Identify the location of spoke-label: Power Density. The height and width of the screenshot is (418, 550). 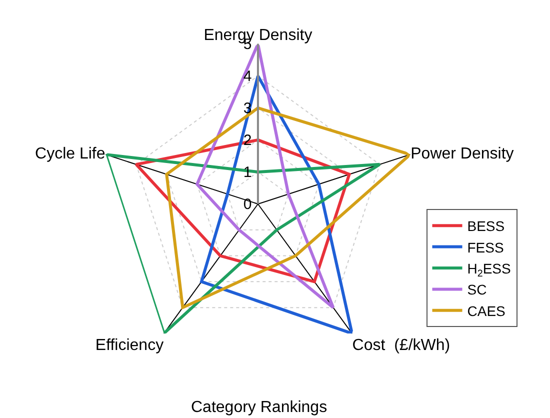
(462, 154).